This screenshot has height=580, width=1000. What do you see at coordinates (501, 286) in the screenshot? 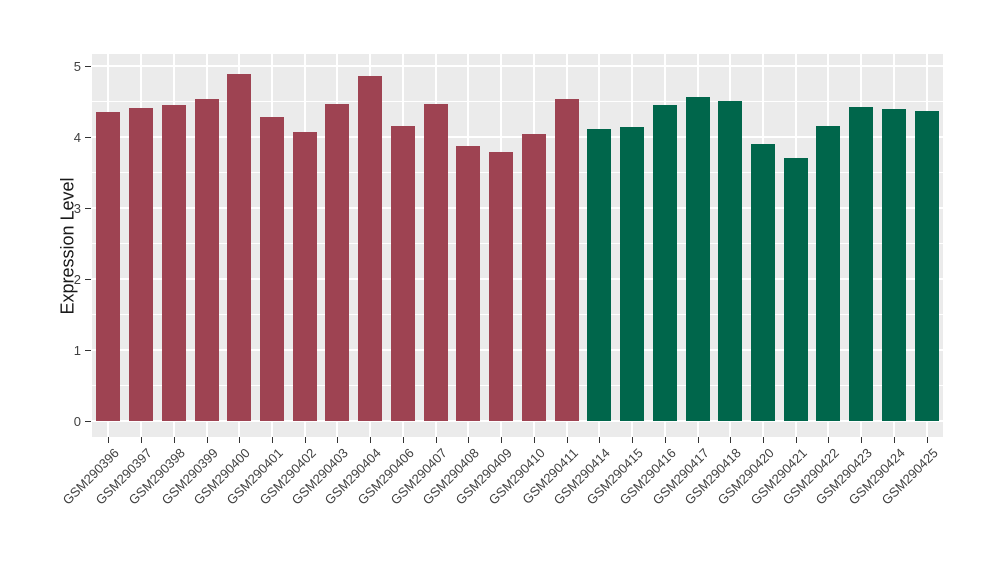
I see `bar-GSM290409` at bounding box center [501, 286].